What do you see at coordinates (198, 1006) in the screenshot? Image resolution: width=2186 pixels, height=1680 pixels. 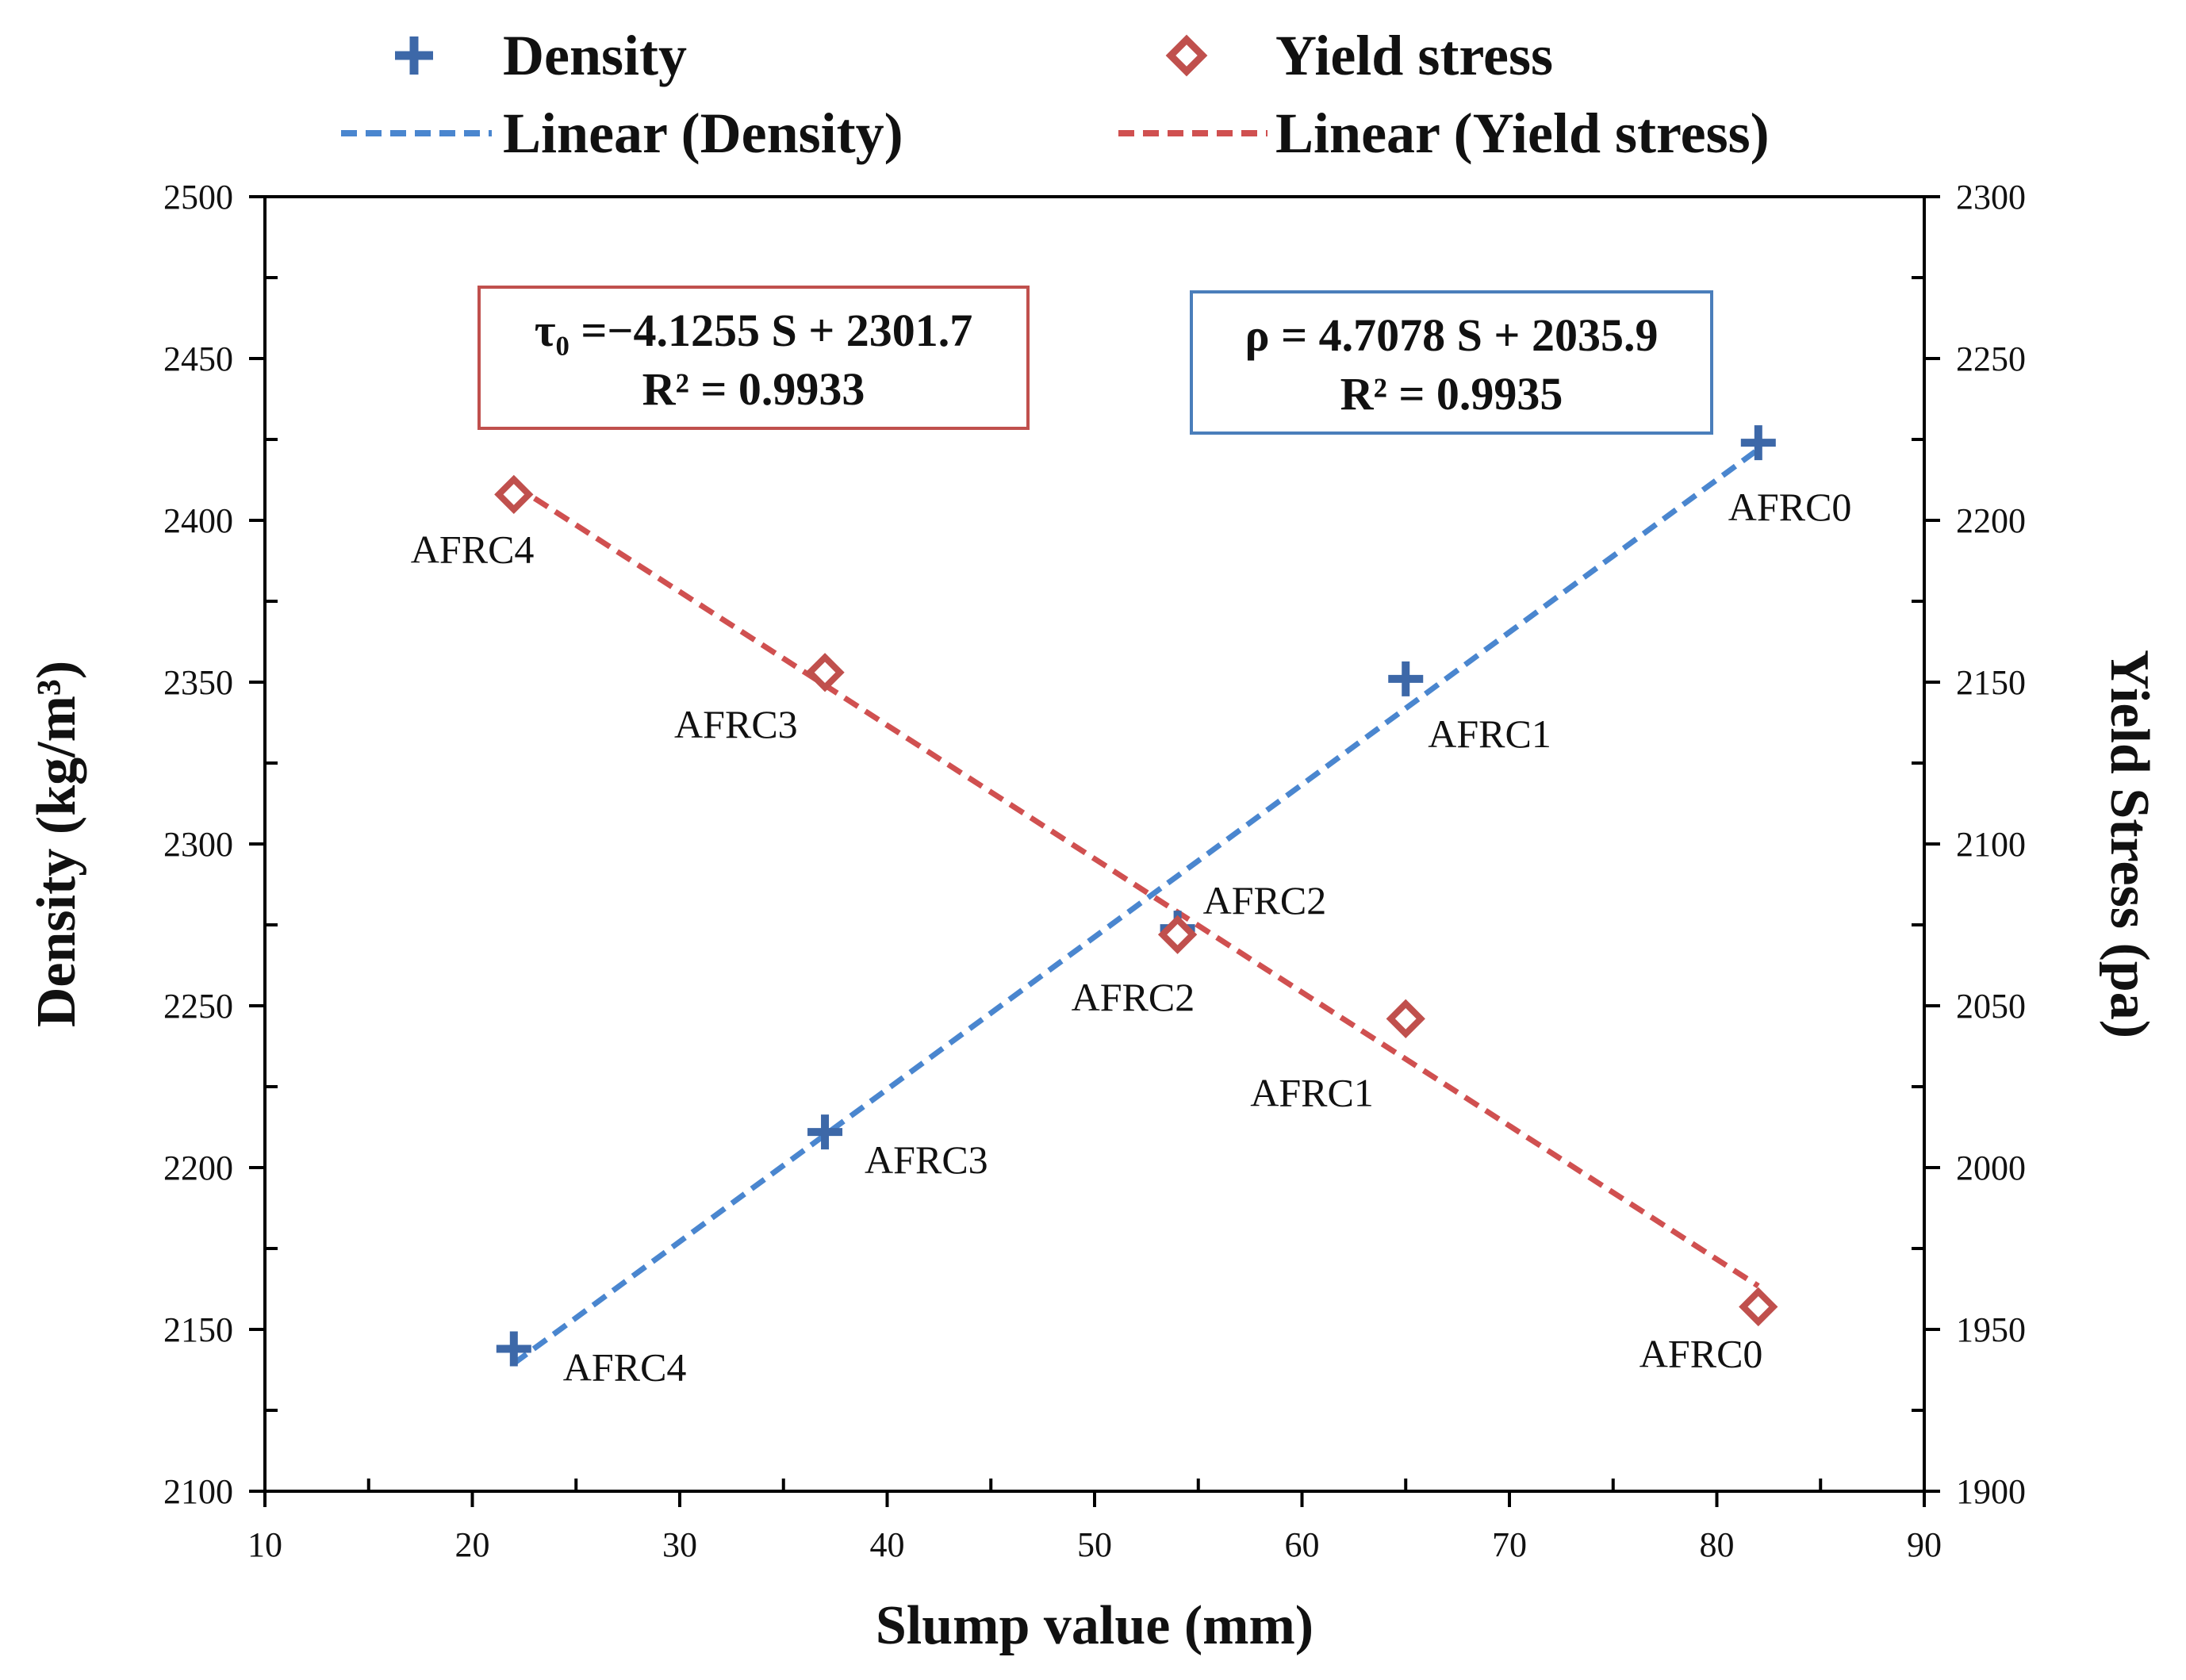 I see `y-left-tick-label: 2250` at bounding box center [198, 1006].